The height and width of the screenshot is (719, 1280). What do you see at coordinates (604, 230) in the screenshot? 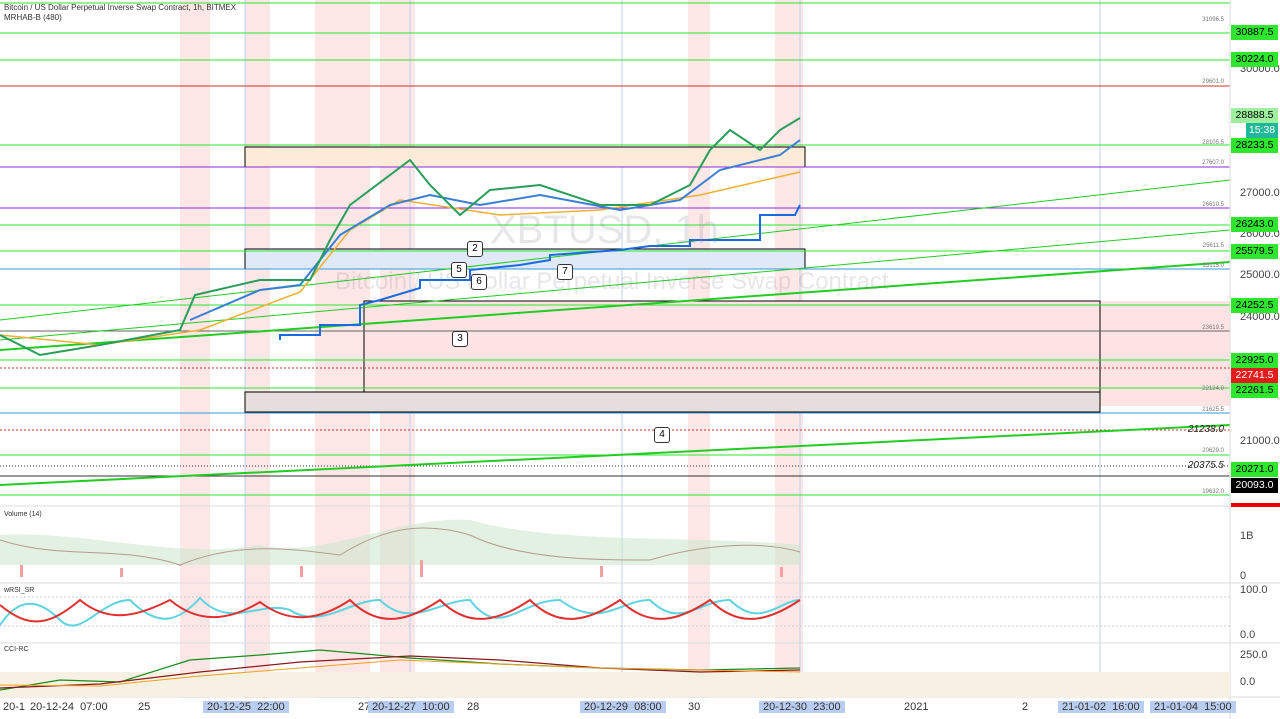
I see `watermark-symbol: XBTUSD, 1h` at bounding box center [604, 230].